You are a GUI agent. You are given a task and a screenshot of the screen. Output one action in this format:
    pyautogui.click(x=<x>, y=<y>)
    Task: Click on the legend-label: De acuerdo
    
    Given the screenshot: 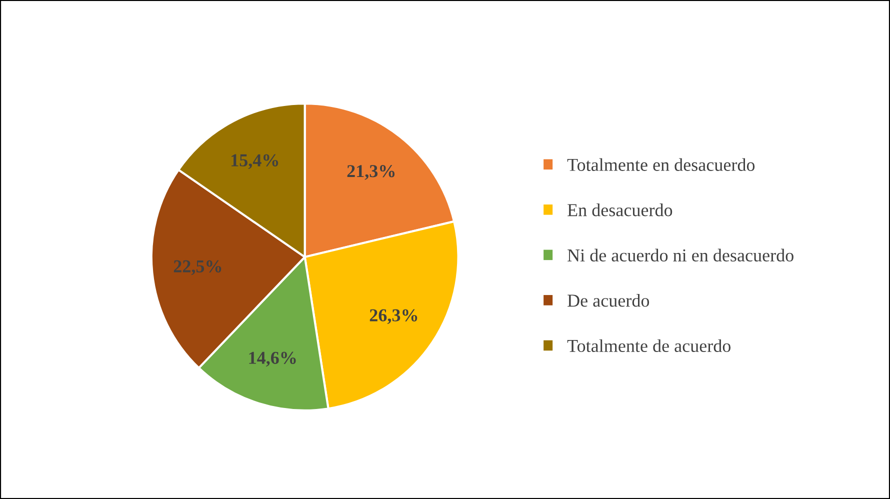 What is the action you would take?
    pyautogui.click(x=609, y=300)
    